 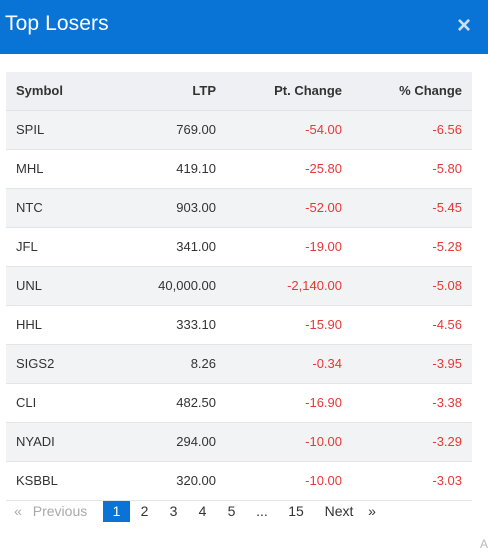 I want to click on ltp-cell: 903.00, so click(x=196, y=207).